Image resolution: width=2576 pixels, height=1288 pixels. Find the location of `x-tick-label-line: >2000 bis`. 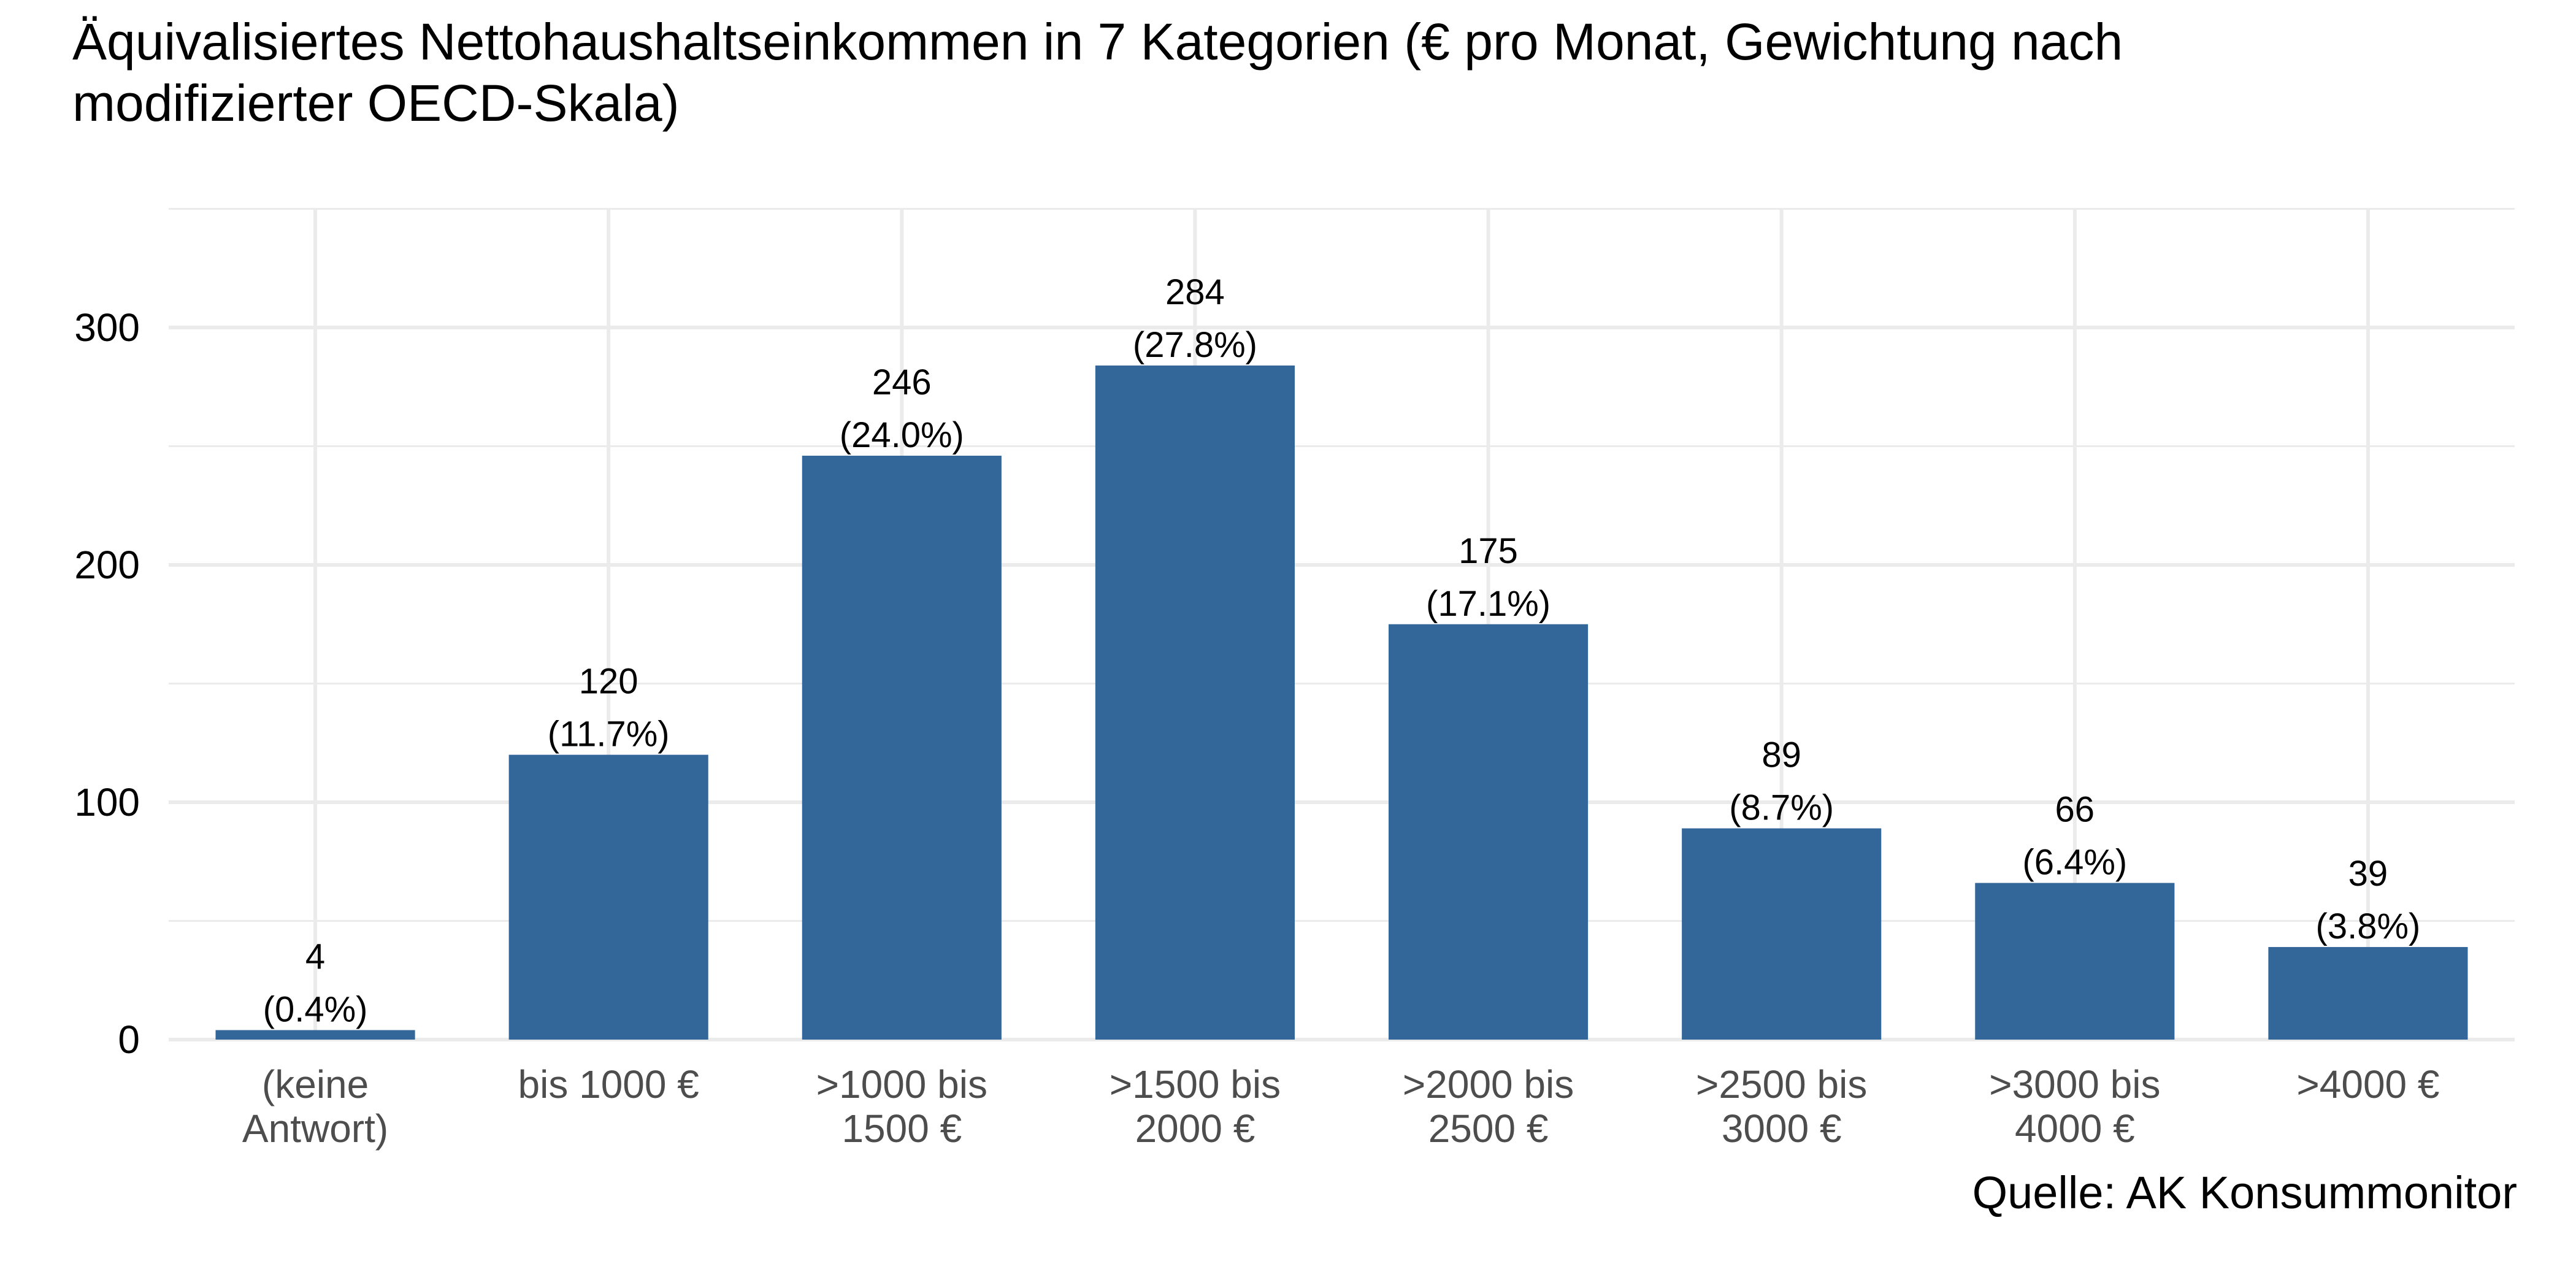

x-tick-label-line: >2000 bis is located at coordinates (1488, 1084).